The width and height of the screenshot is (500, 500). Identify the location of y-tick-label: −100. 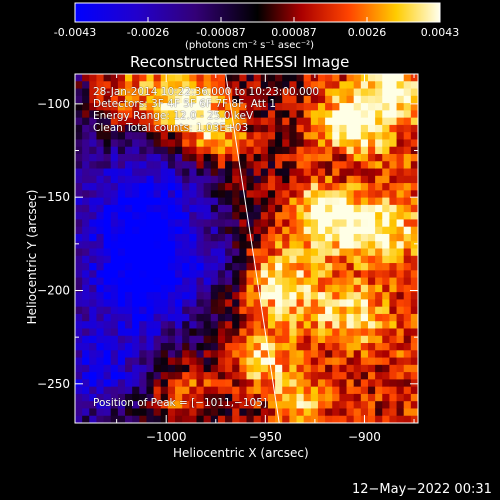
(53, 104).